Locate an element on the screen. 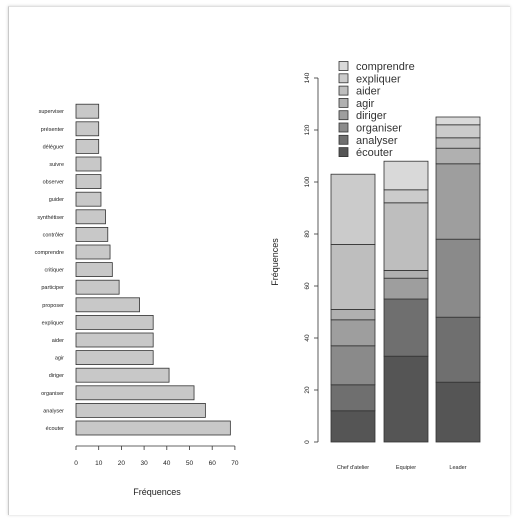  x-tick-label: 40 is located at coordinates (167, 463).